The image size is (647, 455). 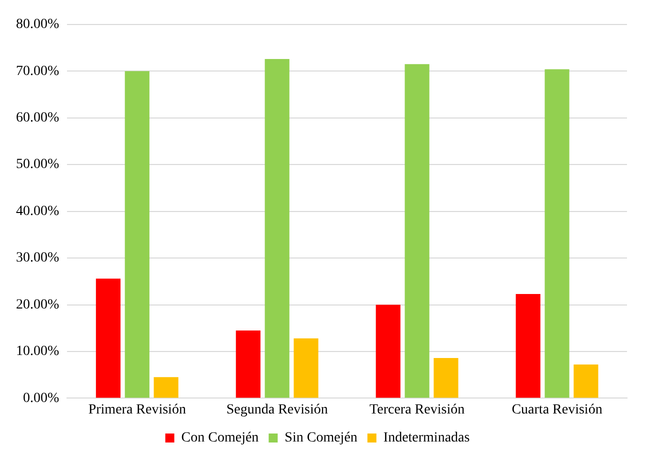 I want to click on y-tick-label: 20.00%, so click(x=38, y=304).